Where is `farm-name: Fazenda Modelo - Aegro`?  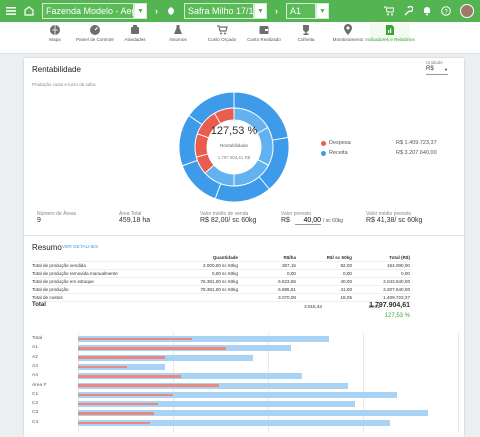
farm-name: Fazenda Modelo - Aegro is located at coordinates (93, 11).